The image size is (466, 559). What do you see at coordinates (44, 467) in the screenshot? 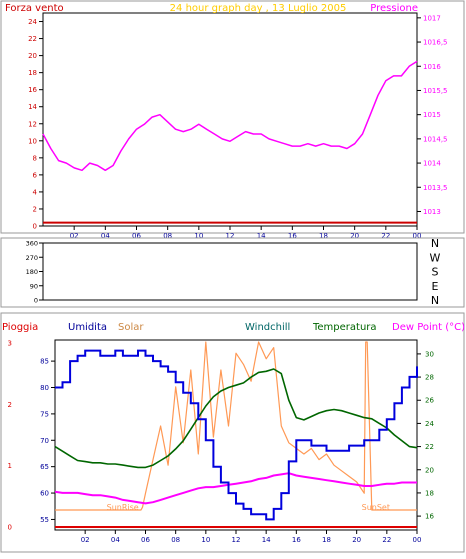
I see `humidity-tick-label: 65` at bounding box center [44, 467].